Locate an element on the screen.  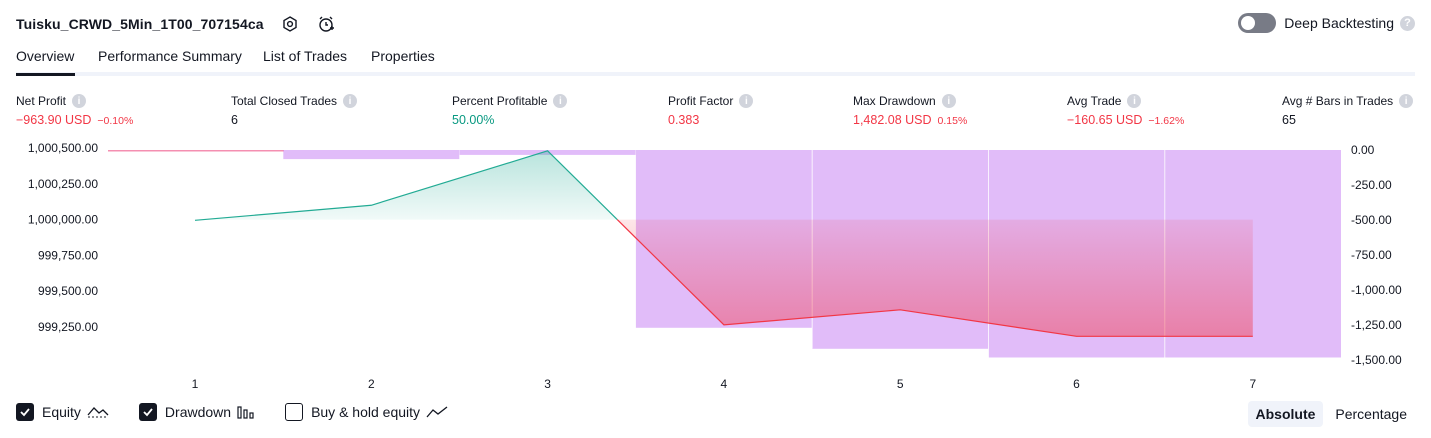
legend-drawdown: Drawdown is located at coordinates (196, 412).